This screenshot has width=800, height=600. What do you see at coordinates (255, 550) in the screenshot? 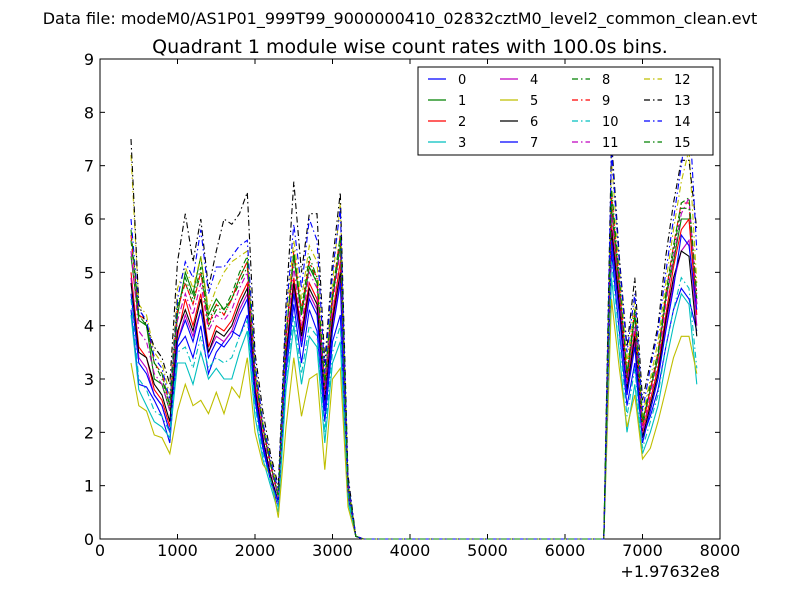
I see `x-tick-label: 2000` at bounding box center [255, 550].